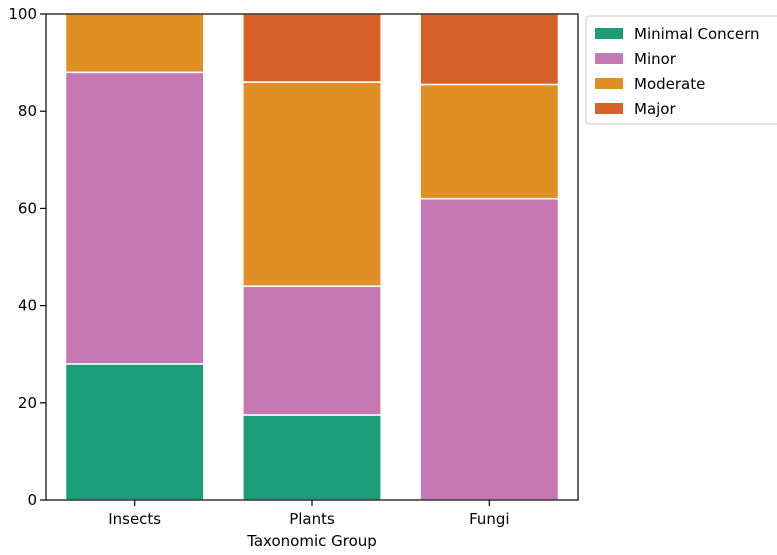  Describe the element at coordinates (27, 208) in the screenshot. I see `y-tick-label: 60` at that location.